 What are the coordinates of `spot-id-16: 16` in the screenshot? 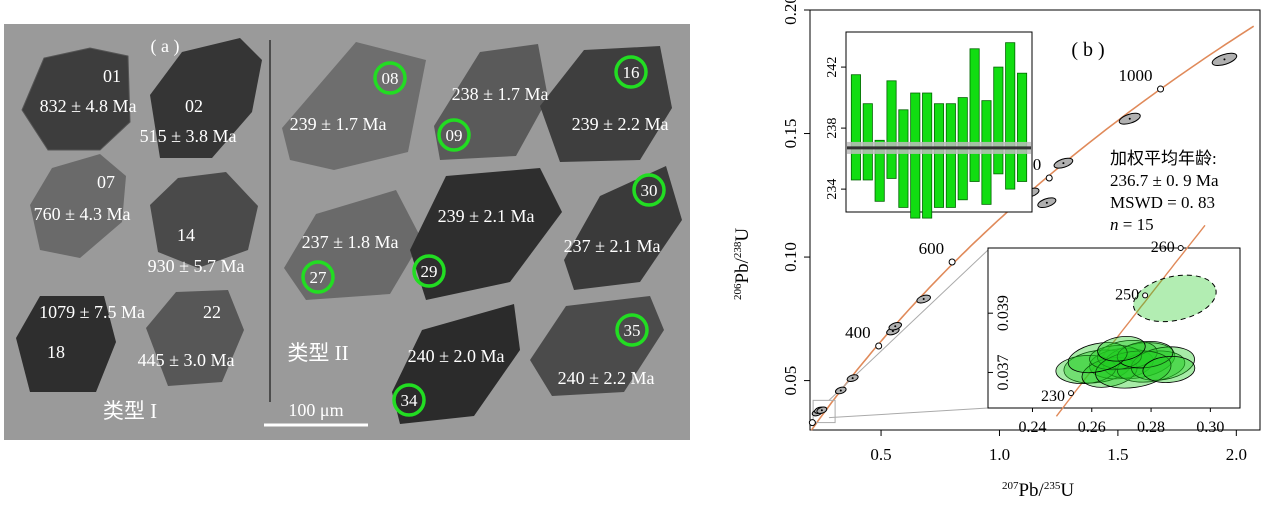 It's located at (631, 72).